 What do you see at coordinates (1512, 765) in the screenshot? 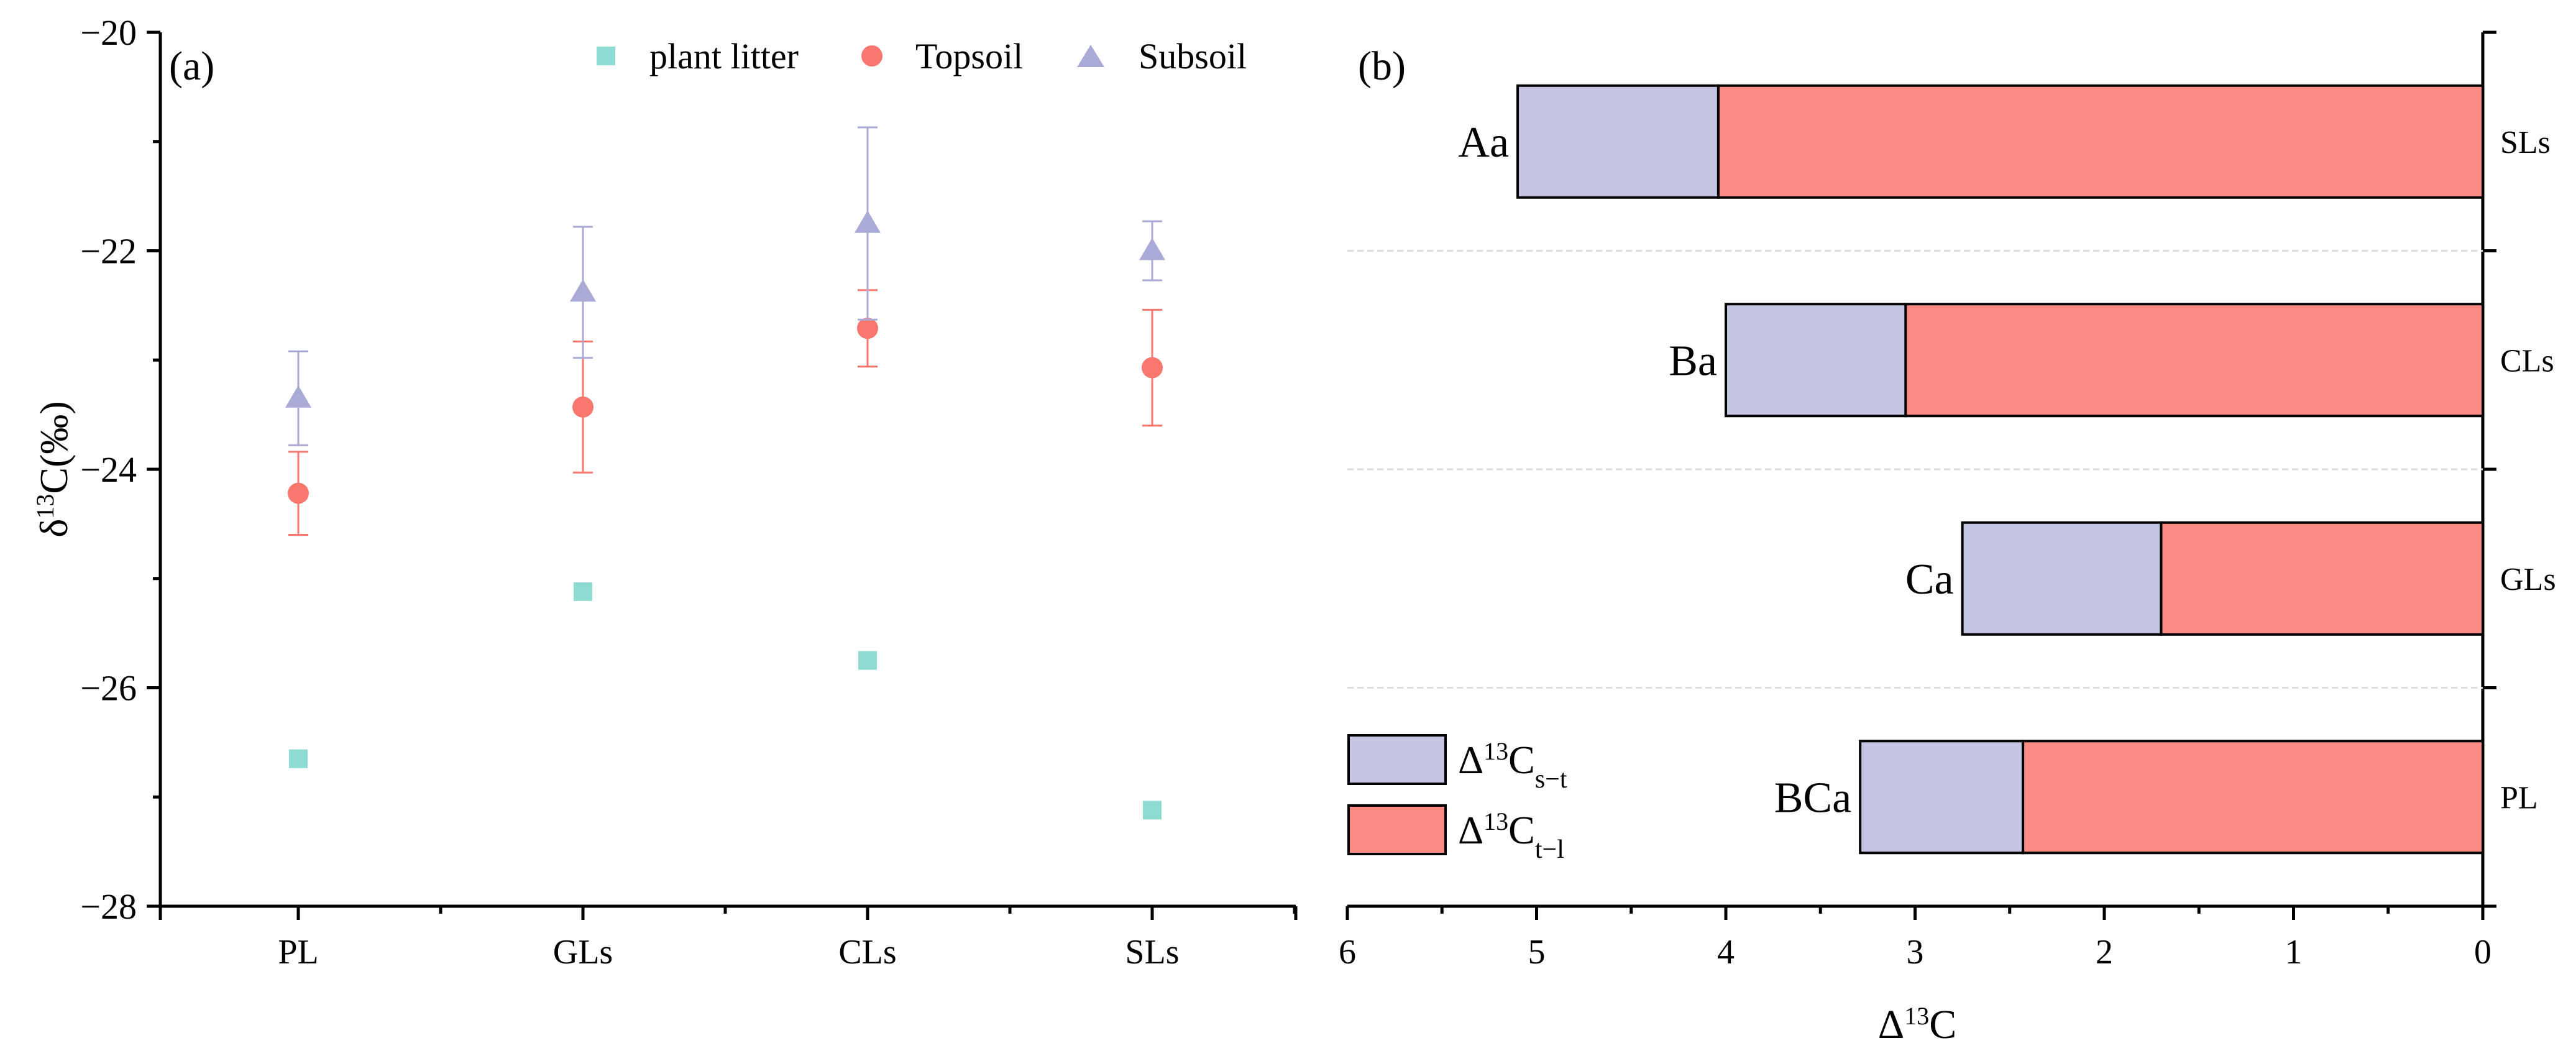
I see `legend-label-s-t: Δ13Cs−t` at bounding box center [1512, 765].